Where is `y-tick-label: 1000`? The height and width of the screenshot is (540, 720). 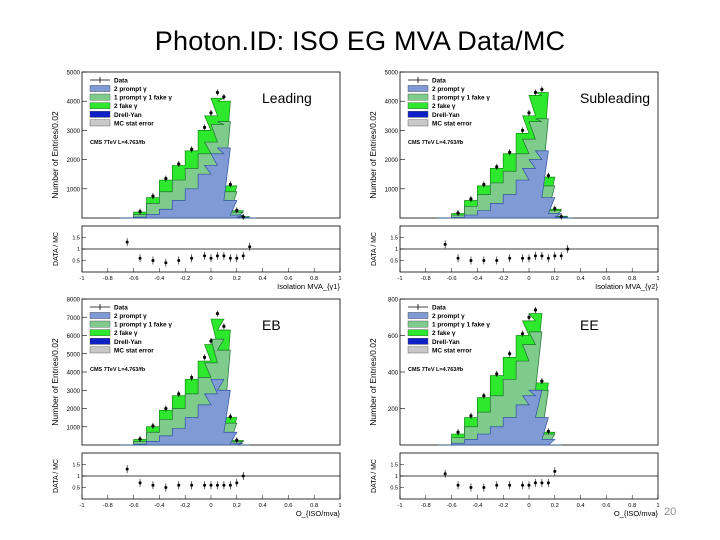 y-tick-label: 1000 is located at coordinates (392, 190).